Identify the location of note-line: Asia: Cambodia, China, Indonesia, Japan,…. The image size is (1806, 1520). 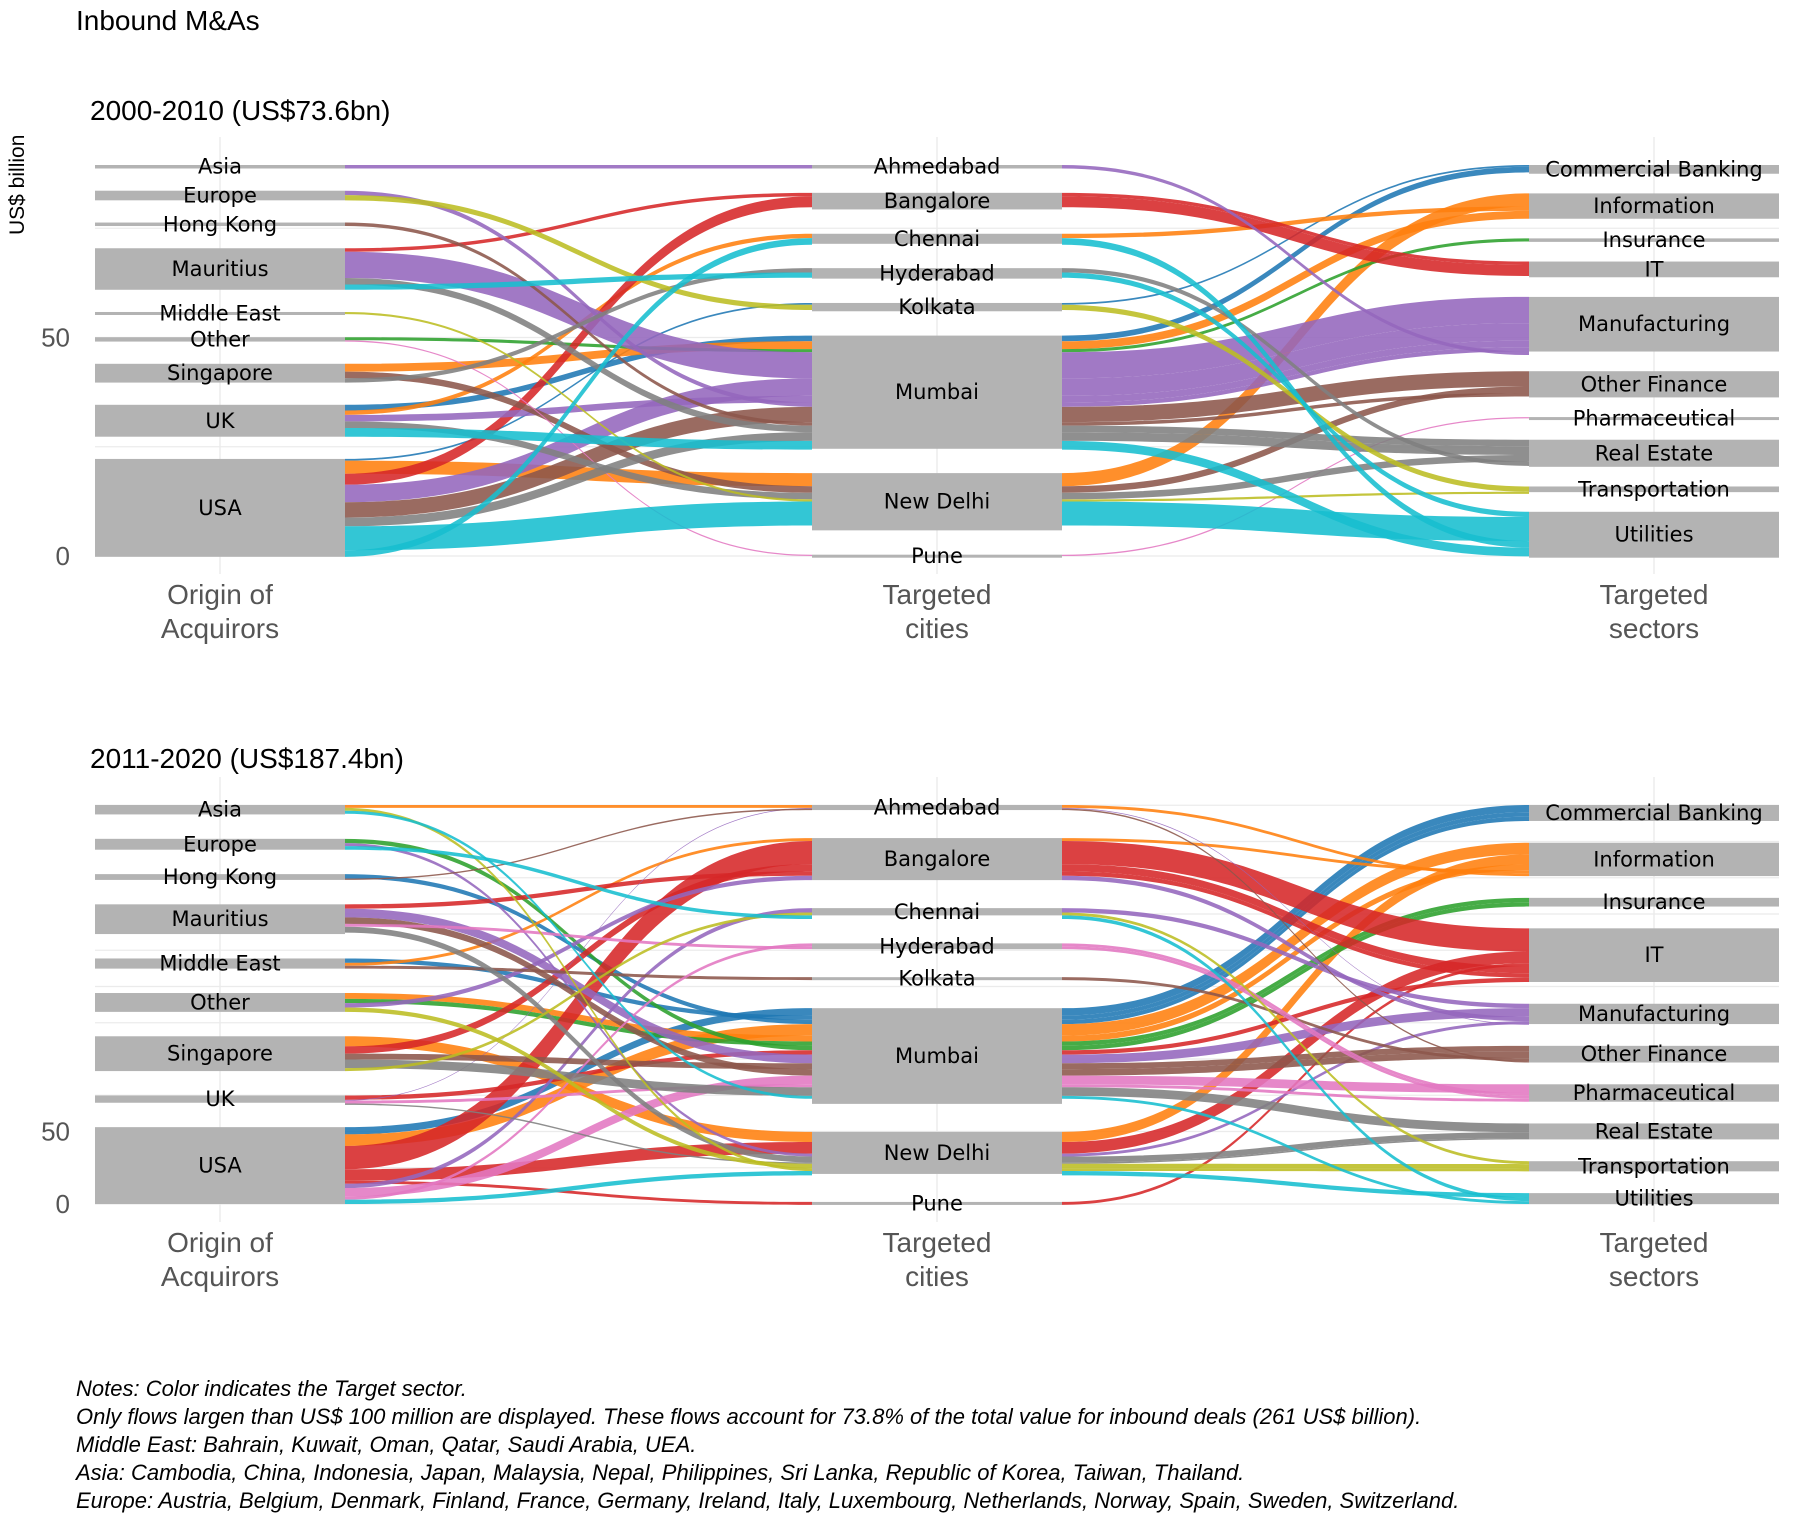
(659, 1472).